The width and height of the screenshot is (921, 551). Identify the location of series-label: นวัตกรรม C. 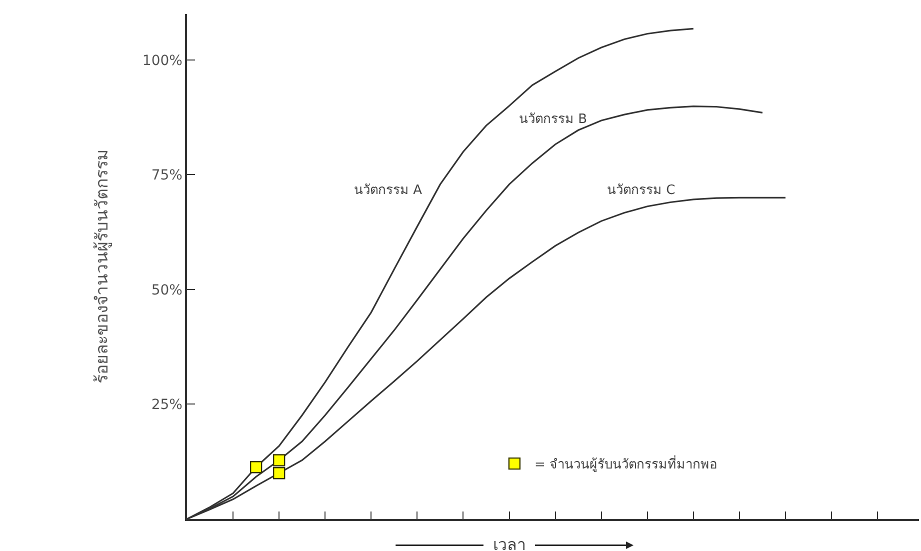
(641, 190).